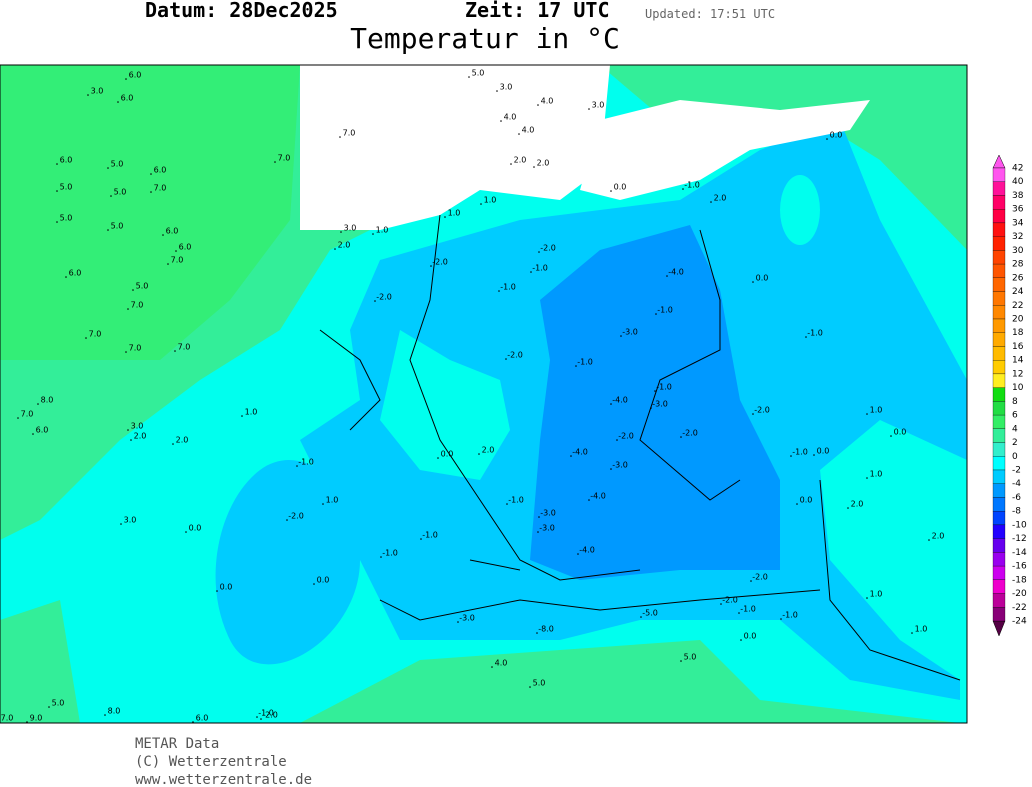 Image resolution: width=1032 pixels, height=787 pixels. I want to click on scale-label: 30, so click(1018, 251).